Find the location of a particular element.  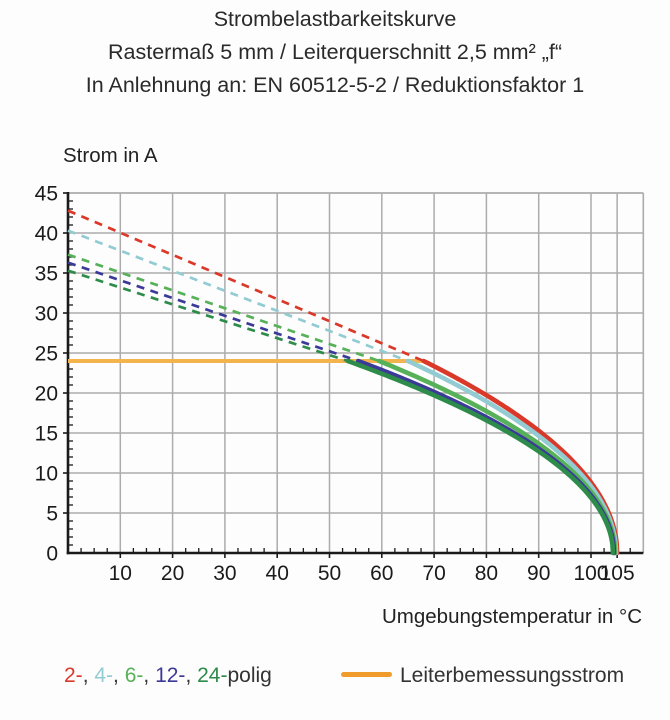

x-tick-label: 105 is located at coordinates (617, 573).